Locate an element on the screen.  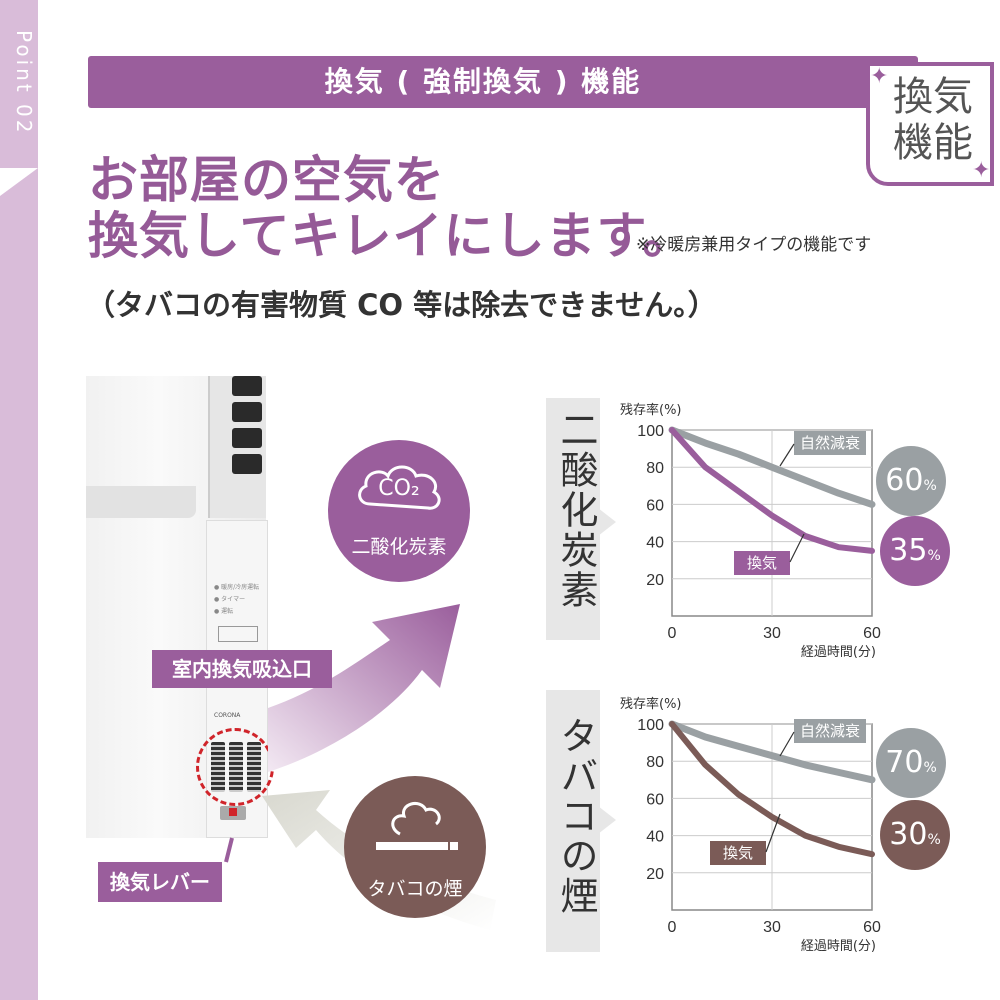
unit-controls: ● 暖房/冷房運転 ● タイマー ● 運転 is located at coordinates (236, 600).